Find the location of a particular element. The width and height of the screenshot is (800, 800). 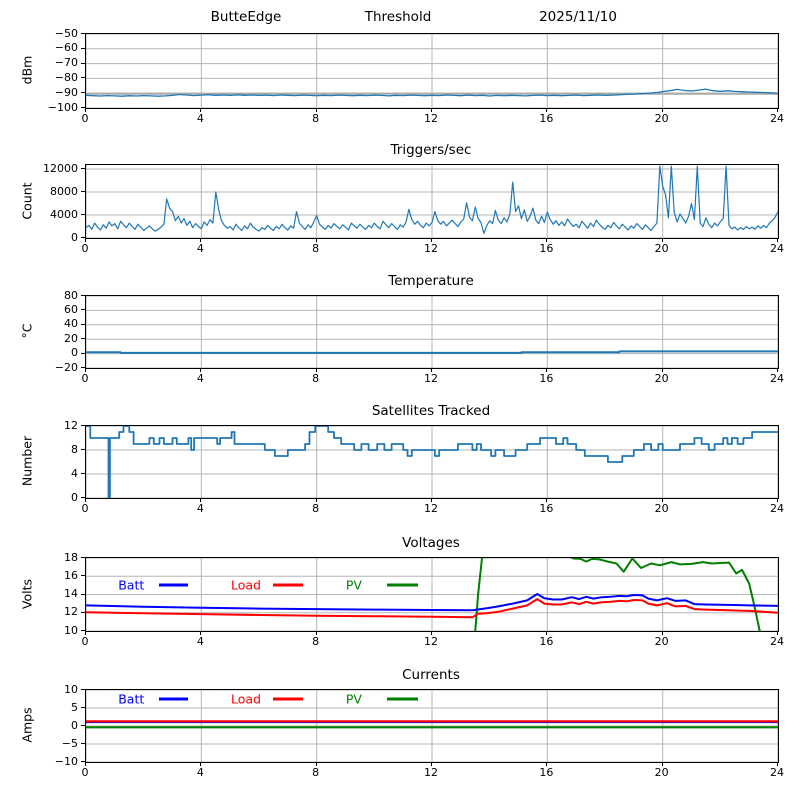

currents-plot-area is located at coordinates (432, 726).